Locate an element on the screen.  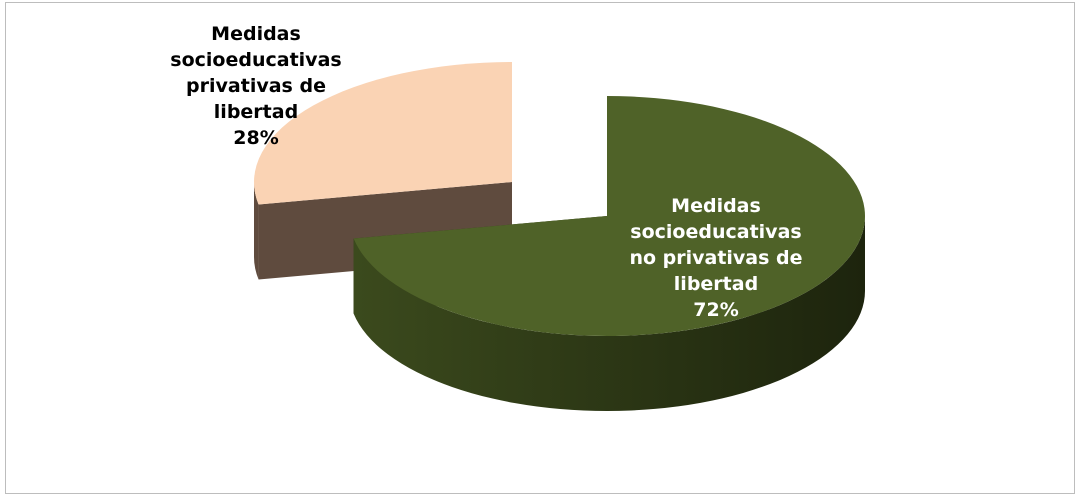
percent-label: 28% is located at coordinates (256, 138).